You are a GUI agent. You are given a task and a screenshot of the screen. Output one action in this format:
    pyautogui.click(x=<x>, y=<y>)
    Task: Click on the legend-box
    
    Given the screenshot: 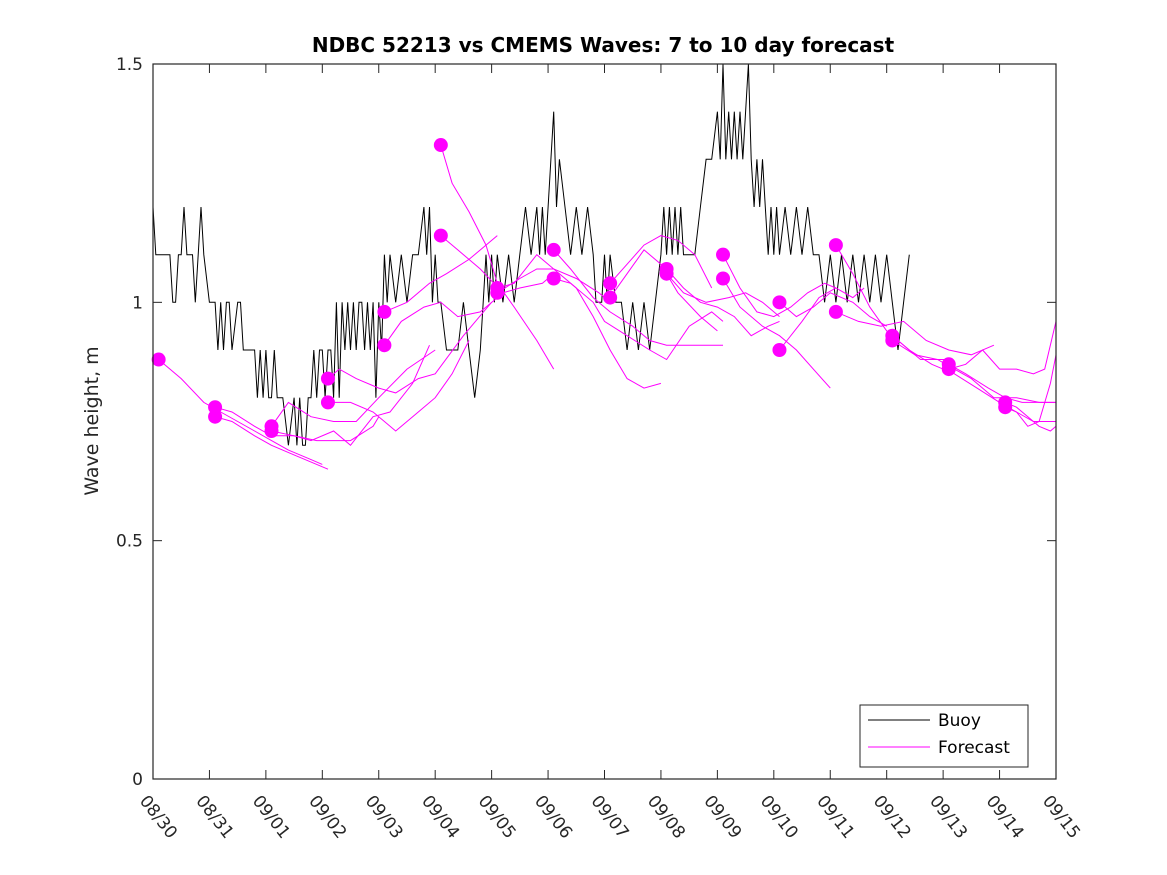 What is the action you would take?
    pyautogui.click(x=944, y=736)
    